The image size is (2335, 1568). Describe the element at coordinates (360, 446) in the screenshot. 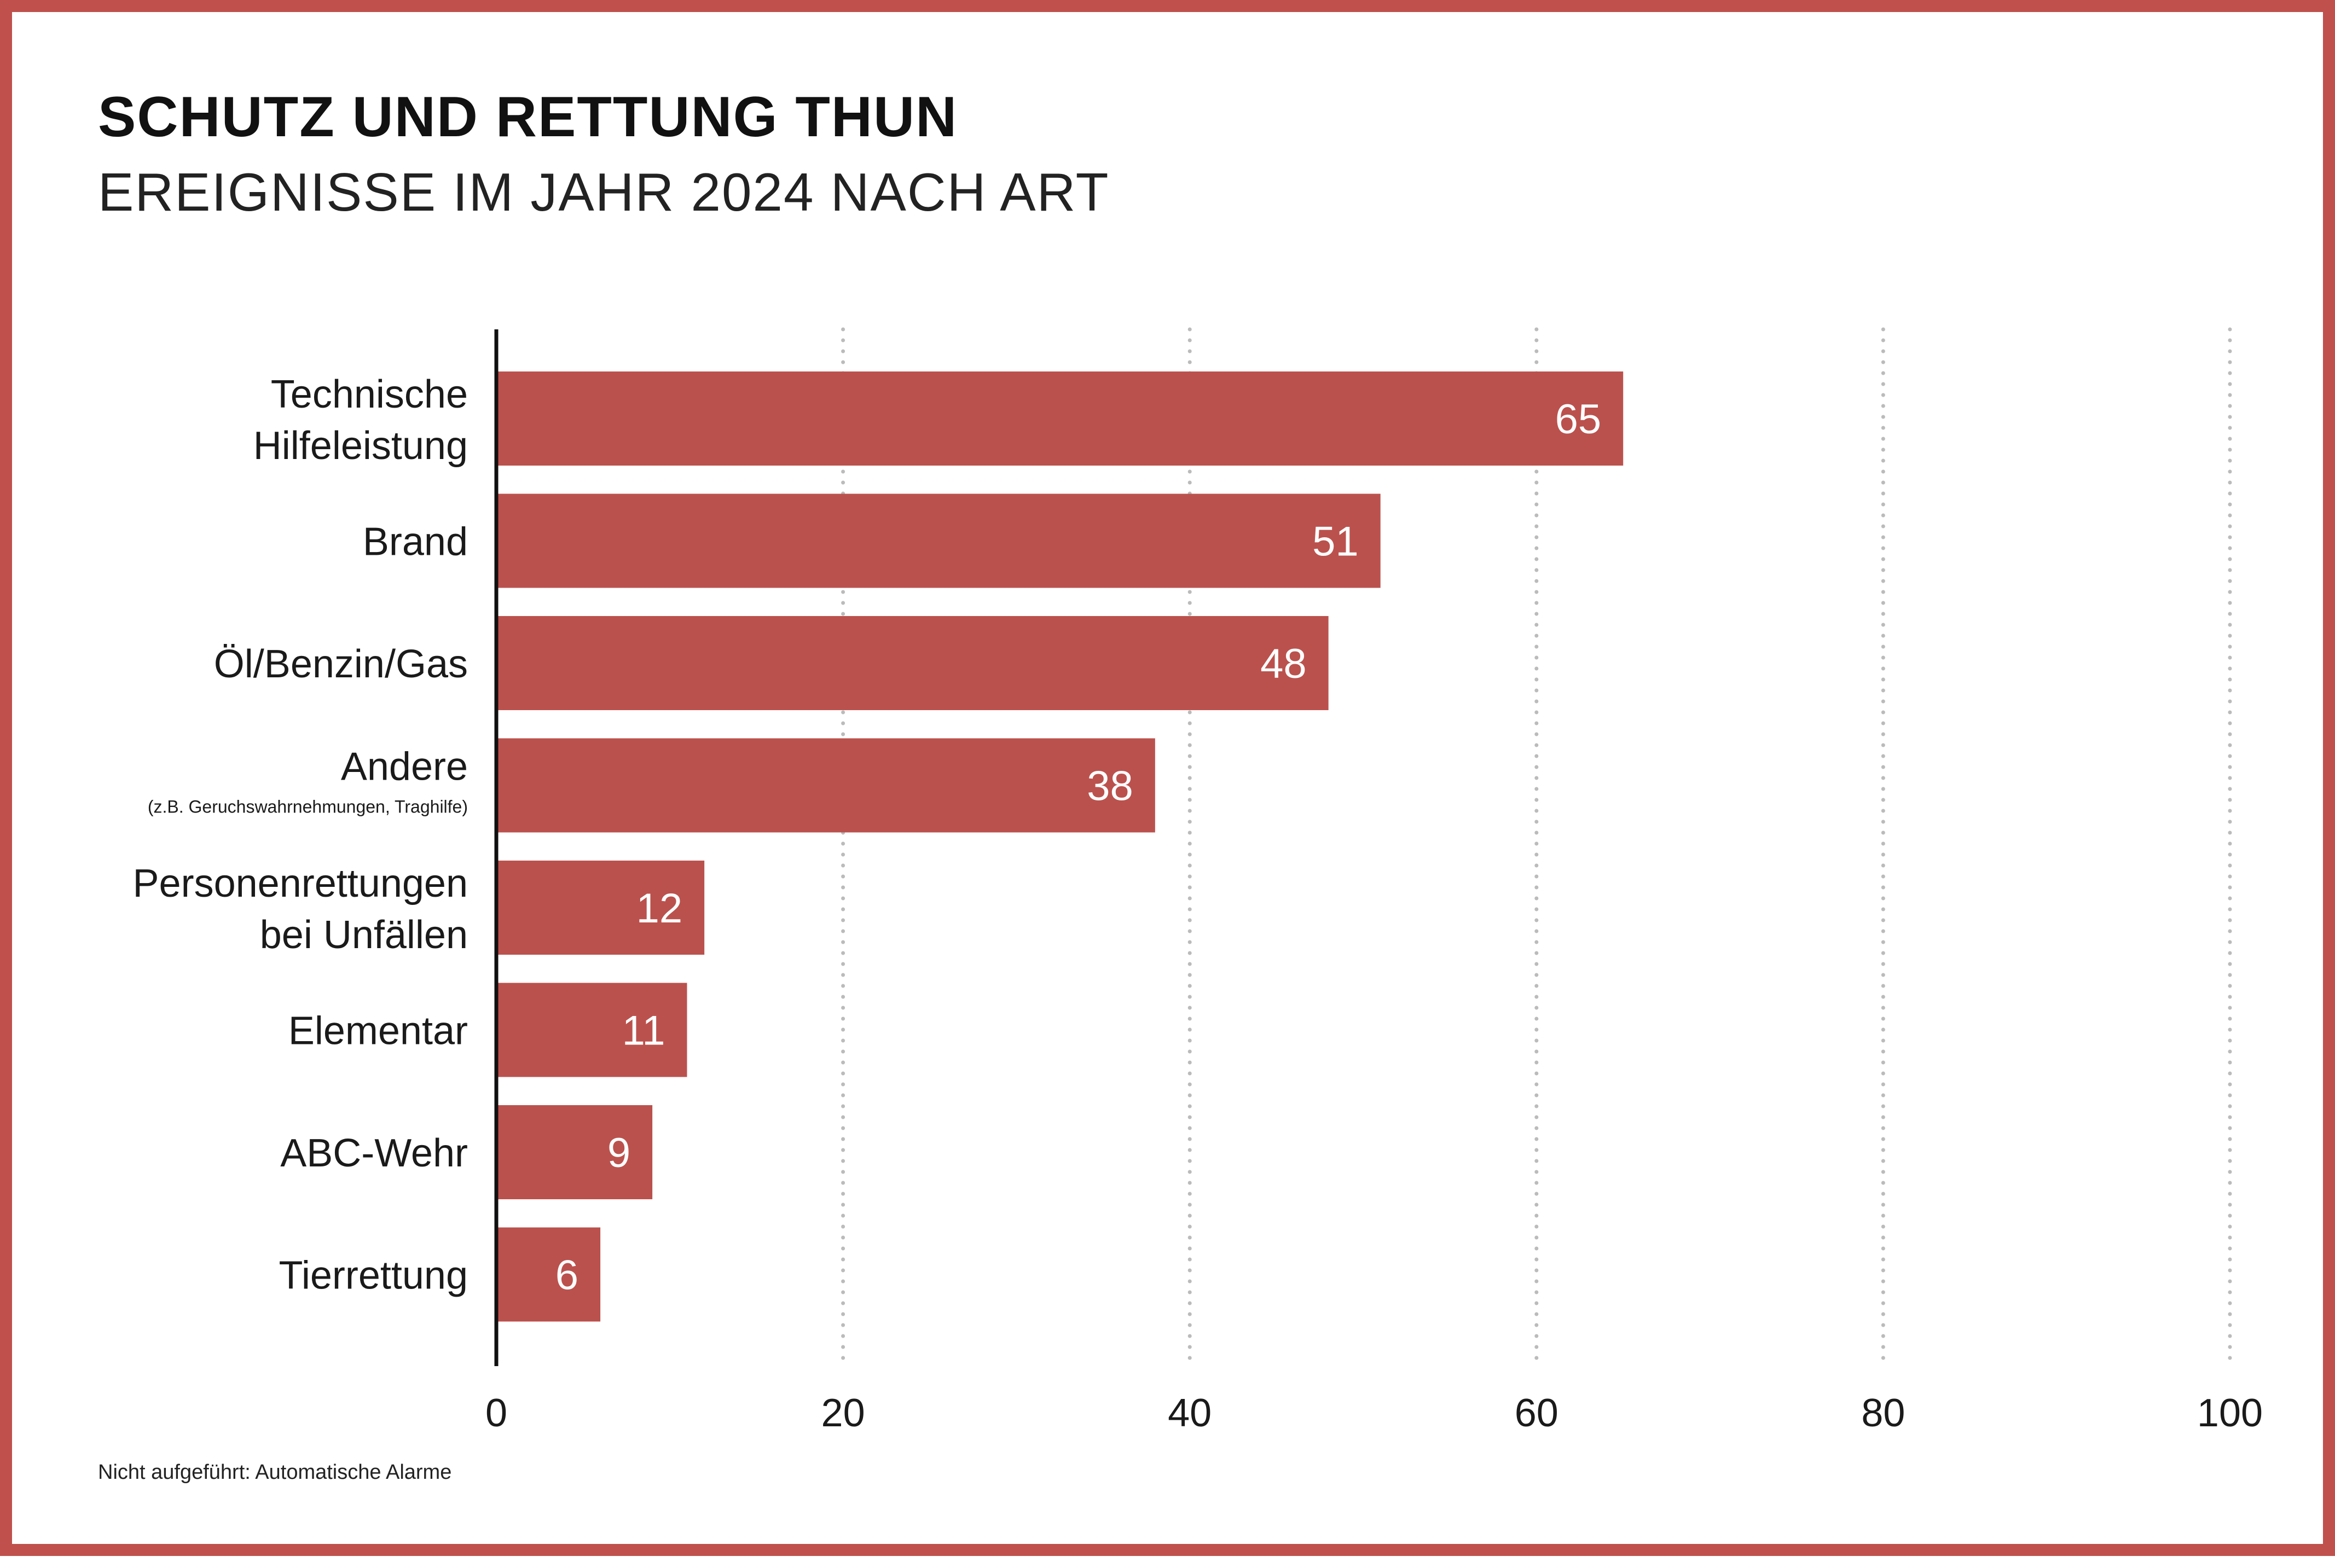

I see `category-label: Hilfeleistung` at that location.